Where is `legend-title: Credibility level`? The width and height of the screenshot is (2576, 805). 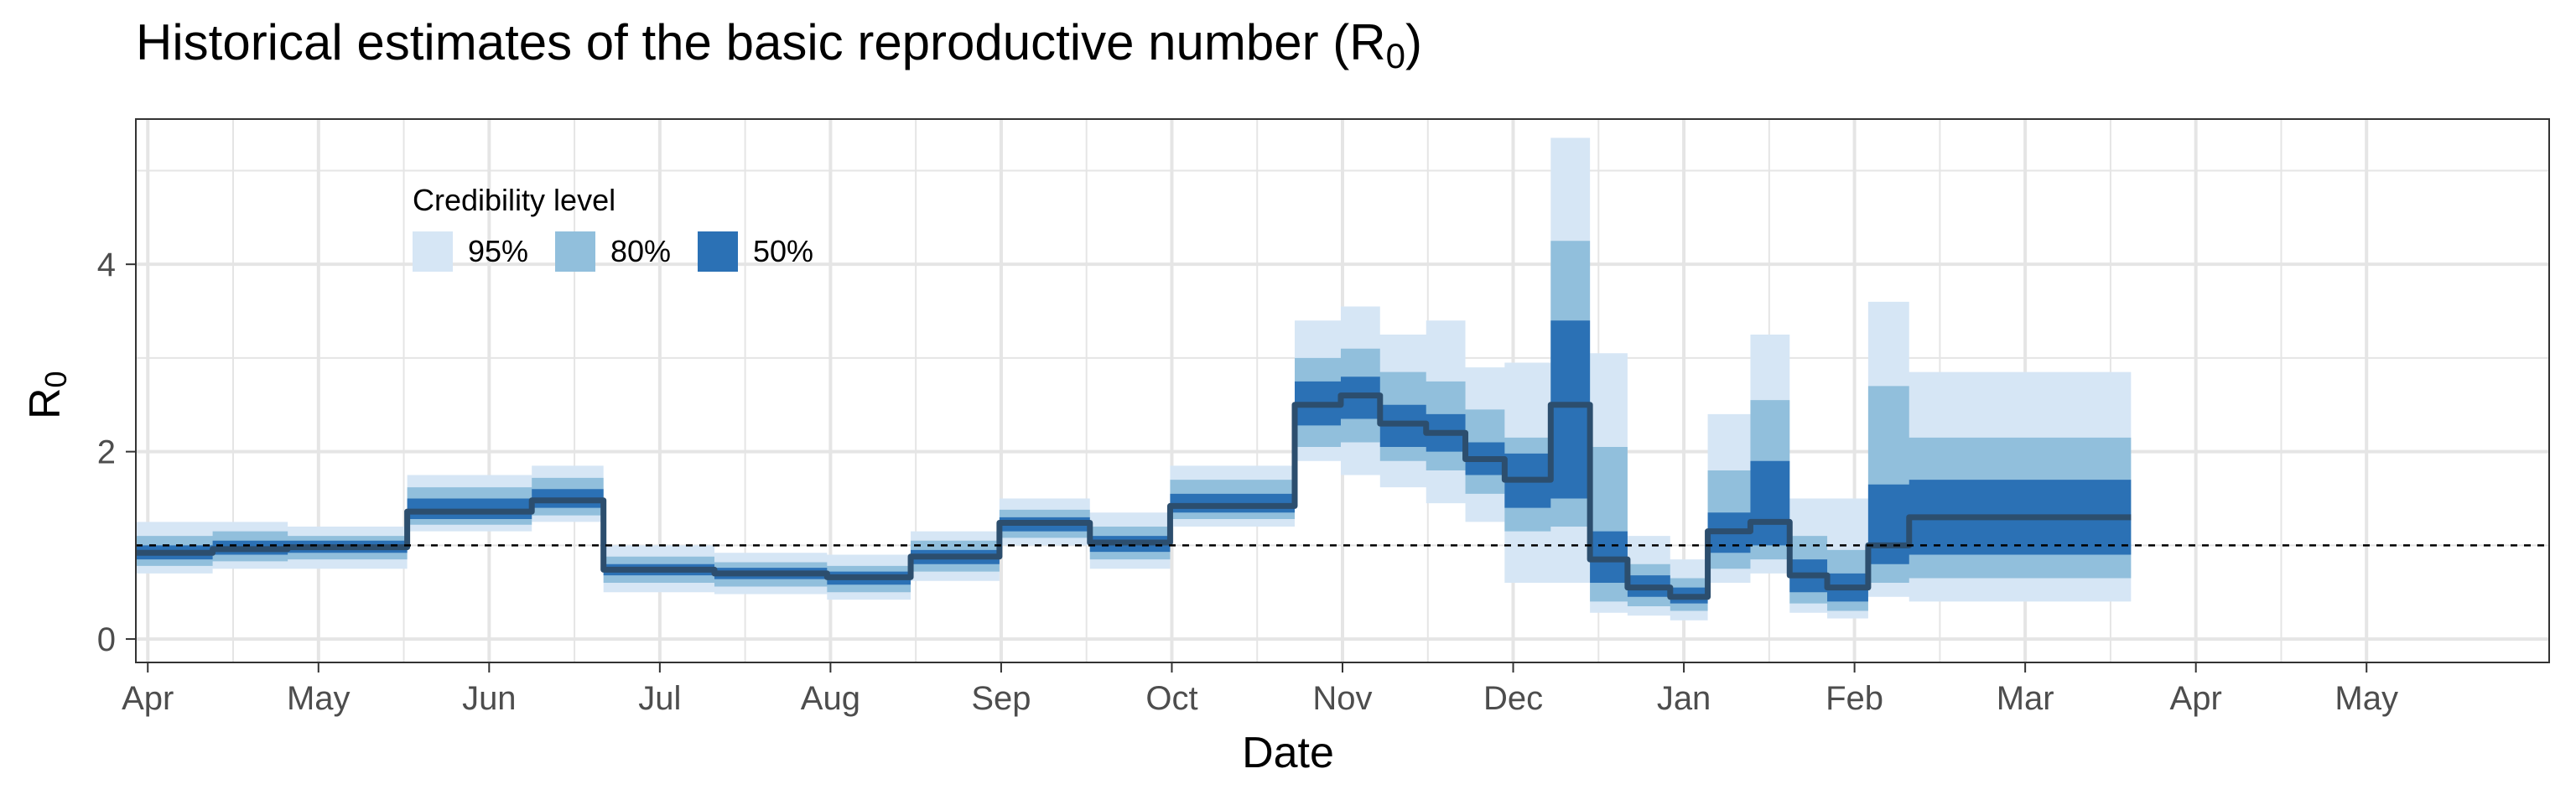 legend-title: Credibility level is located at coordinates (514, 200).